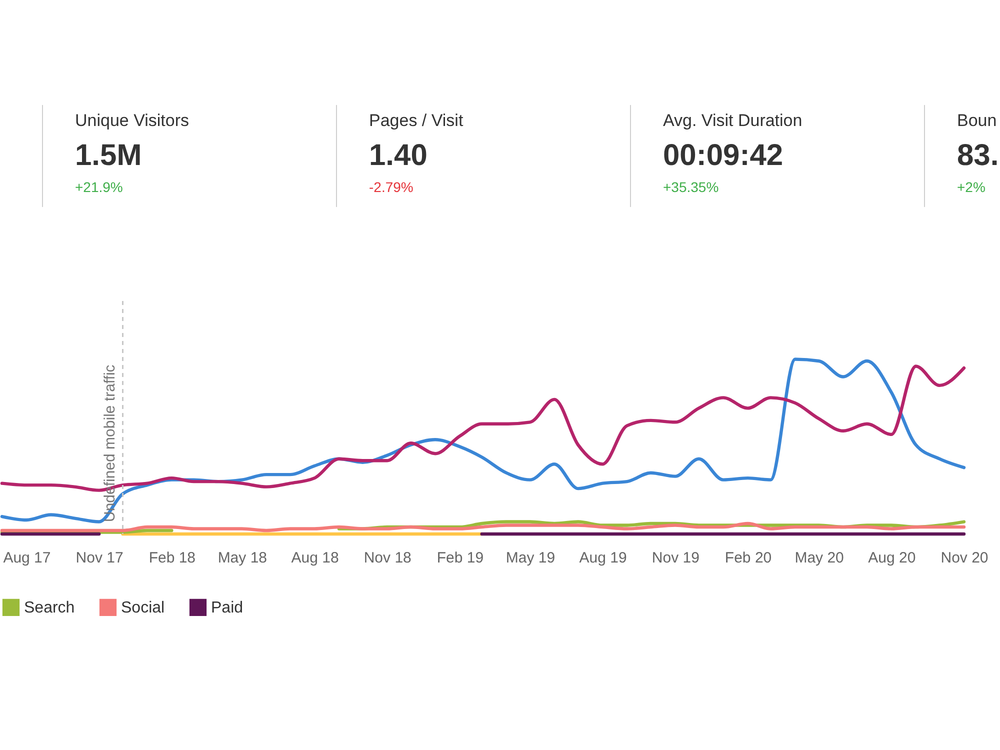 This screenshot has height=750, width=1000. Describe the element at coordinates (172, 558) in the screenshot. I see `x-tick-label: Feb 18` at that location.